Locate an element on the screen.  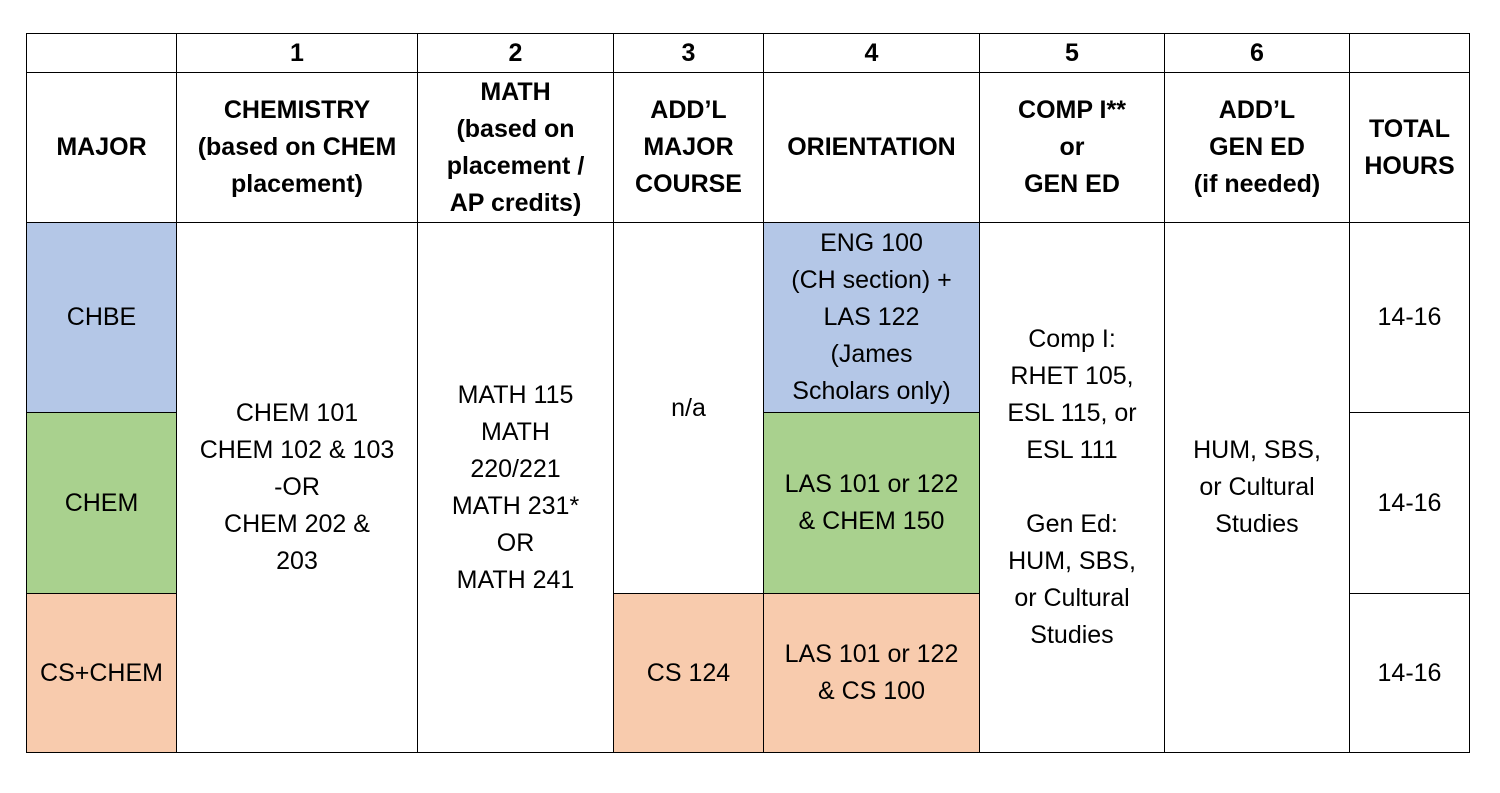
column-number: 4 is located at coordinates (871, 53).